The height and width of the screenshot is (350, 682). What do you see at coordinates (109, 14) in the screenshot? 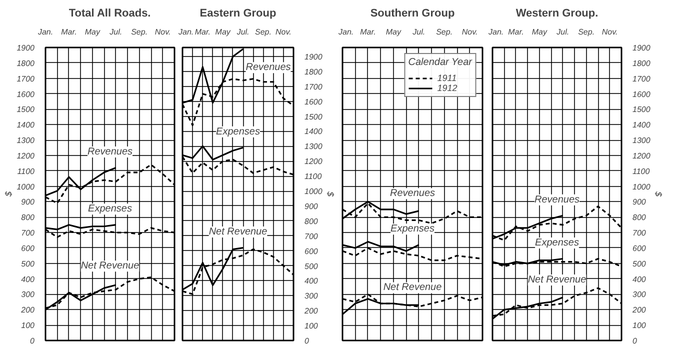
I see `chart-title: Total All Roads.` at bounding box center [109, 14].